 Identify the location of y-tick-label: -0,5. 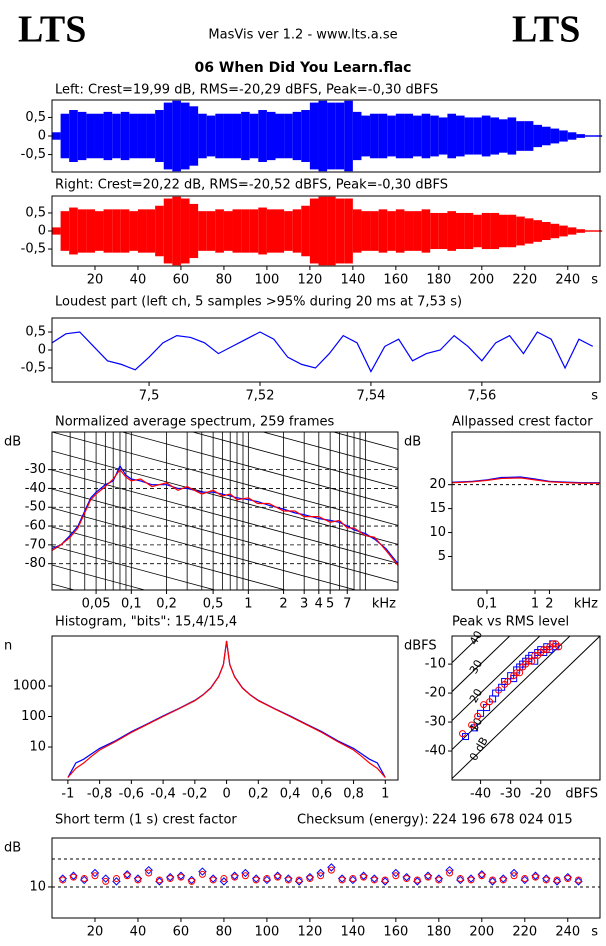
(33, 154).